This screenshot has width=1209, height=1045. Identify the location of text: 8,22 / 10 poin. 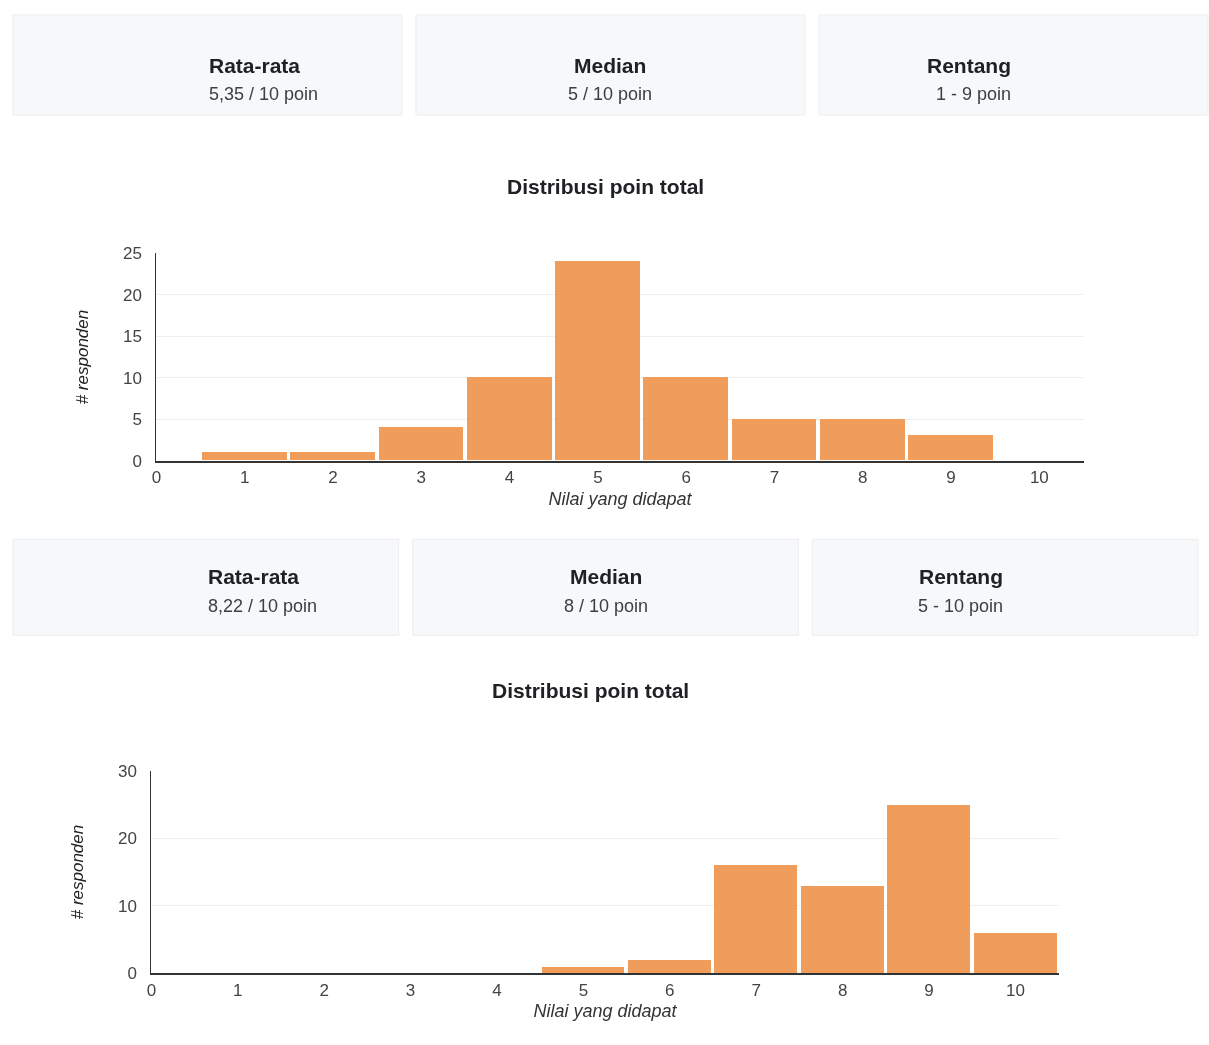
(263, 606).